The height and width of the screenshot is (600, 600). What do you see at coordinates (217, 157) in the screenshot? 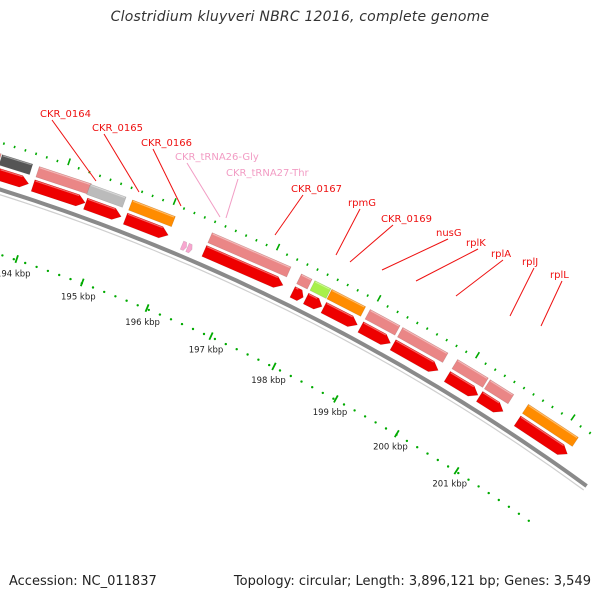
I see `gene-label: CKR_tRNA26-Gly` at bounding box center [217, 157].